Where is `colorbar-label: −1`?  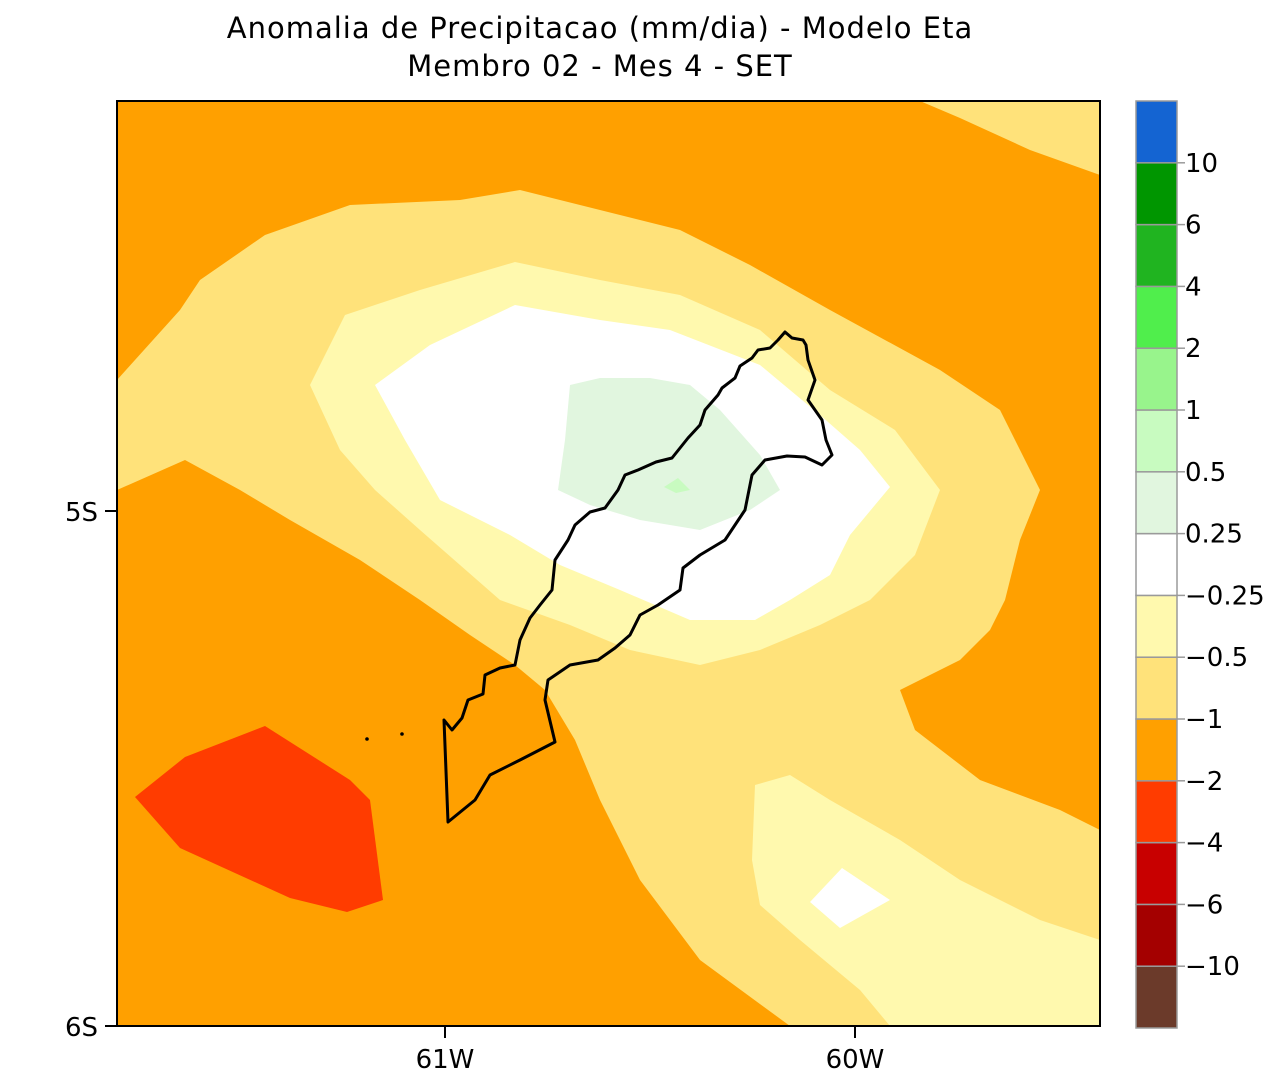 colorbar-label: −1 is located at coordinates (1204, 720).